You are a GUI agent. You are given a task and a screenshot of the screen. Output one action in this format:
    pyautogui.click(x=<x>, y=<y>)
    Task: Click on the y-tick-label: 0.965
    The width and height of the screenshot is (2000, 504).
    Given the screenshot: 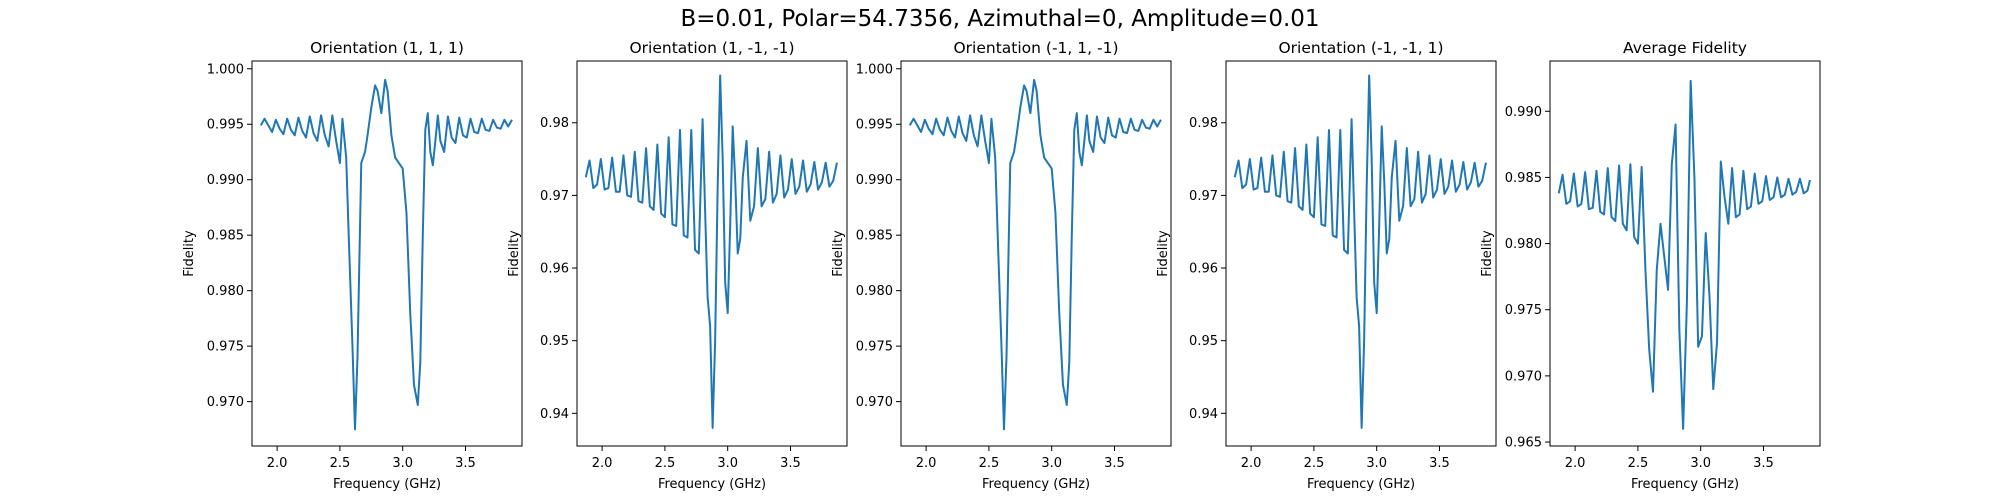 What is the action you would take?
    pyautogui.click(x=1523, y=443)
    